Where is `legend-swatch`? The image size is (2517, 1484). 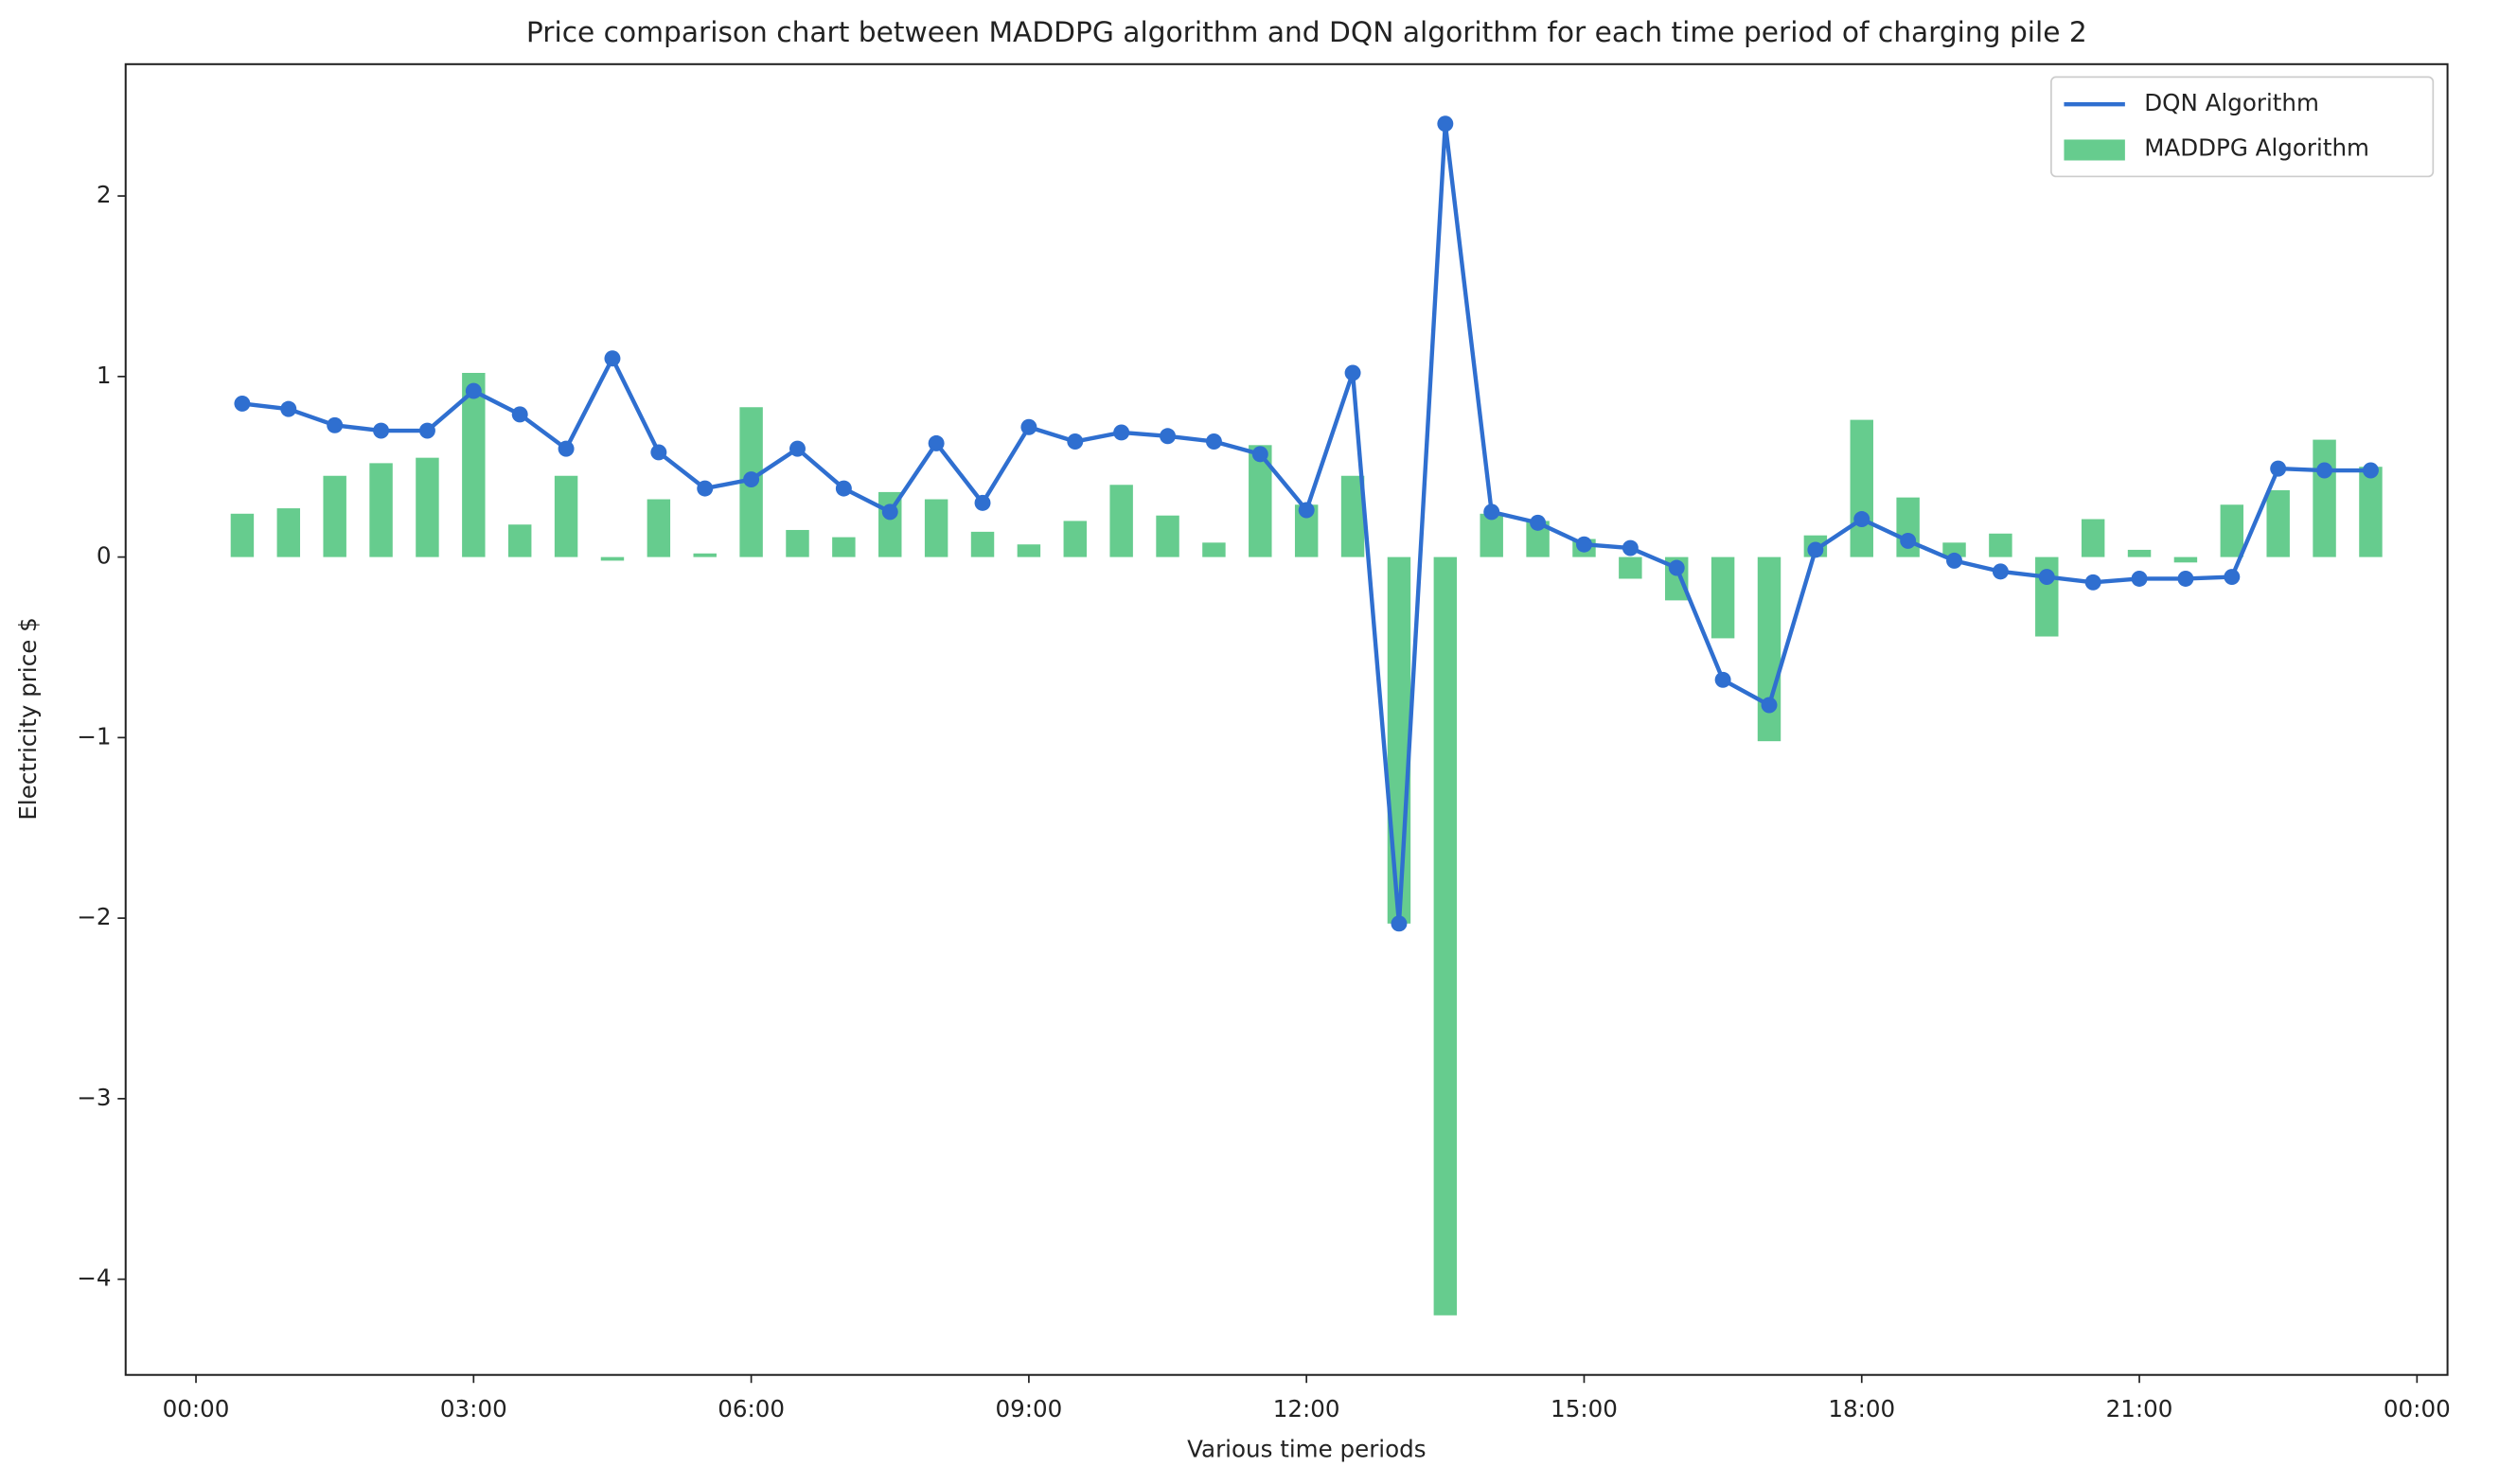 legend-swatch is located at coordinates (2095, 150).